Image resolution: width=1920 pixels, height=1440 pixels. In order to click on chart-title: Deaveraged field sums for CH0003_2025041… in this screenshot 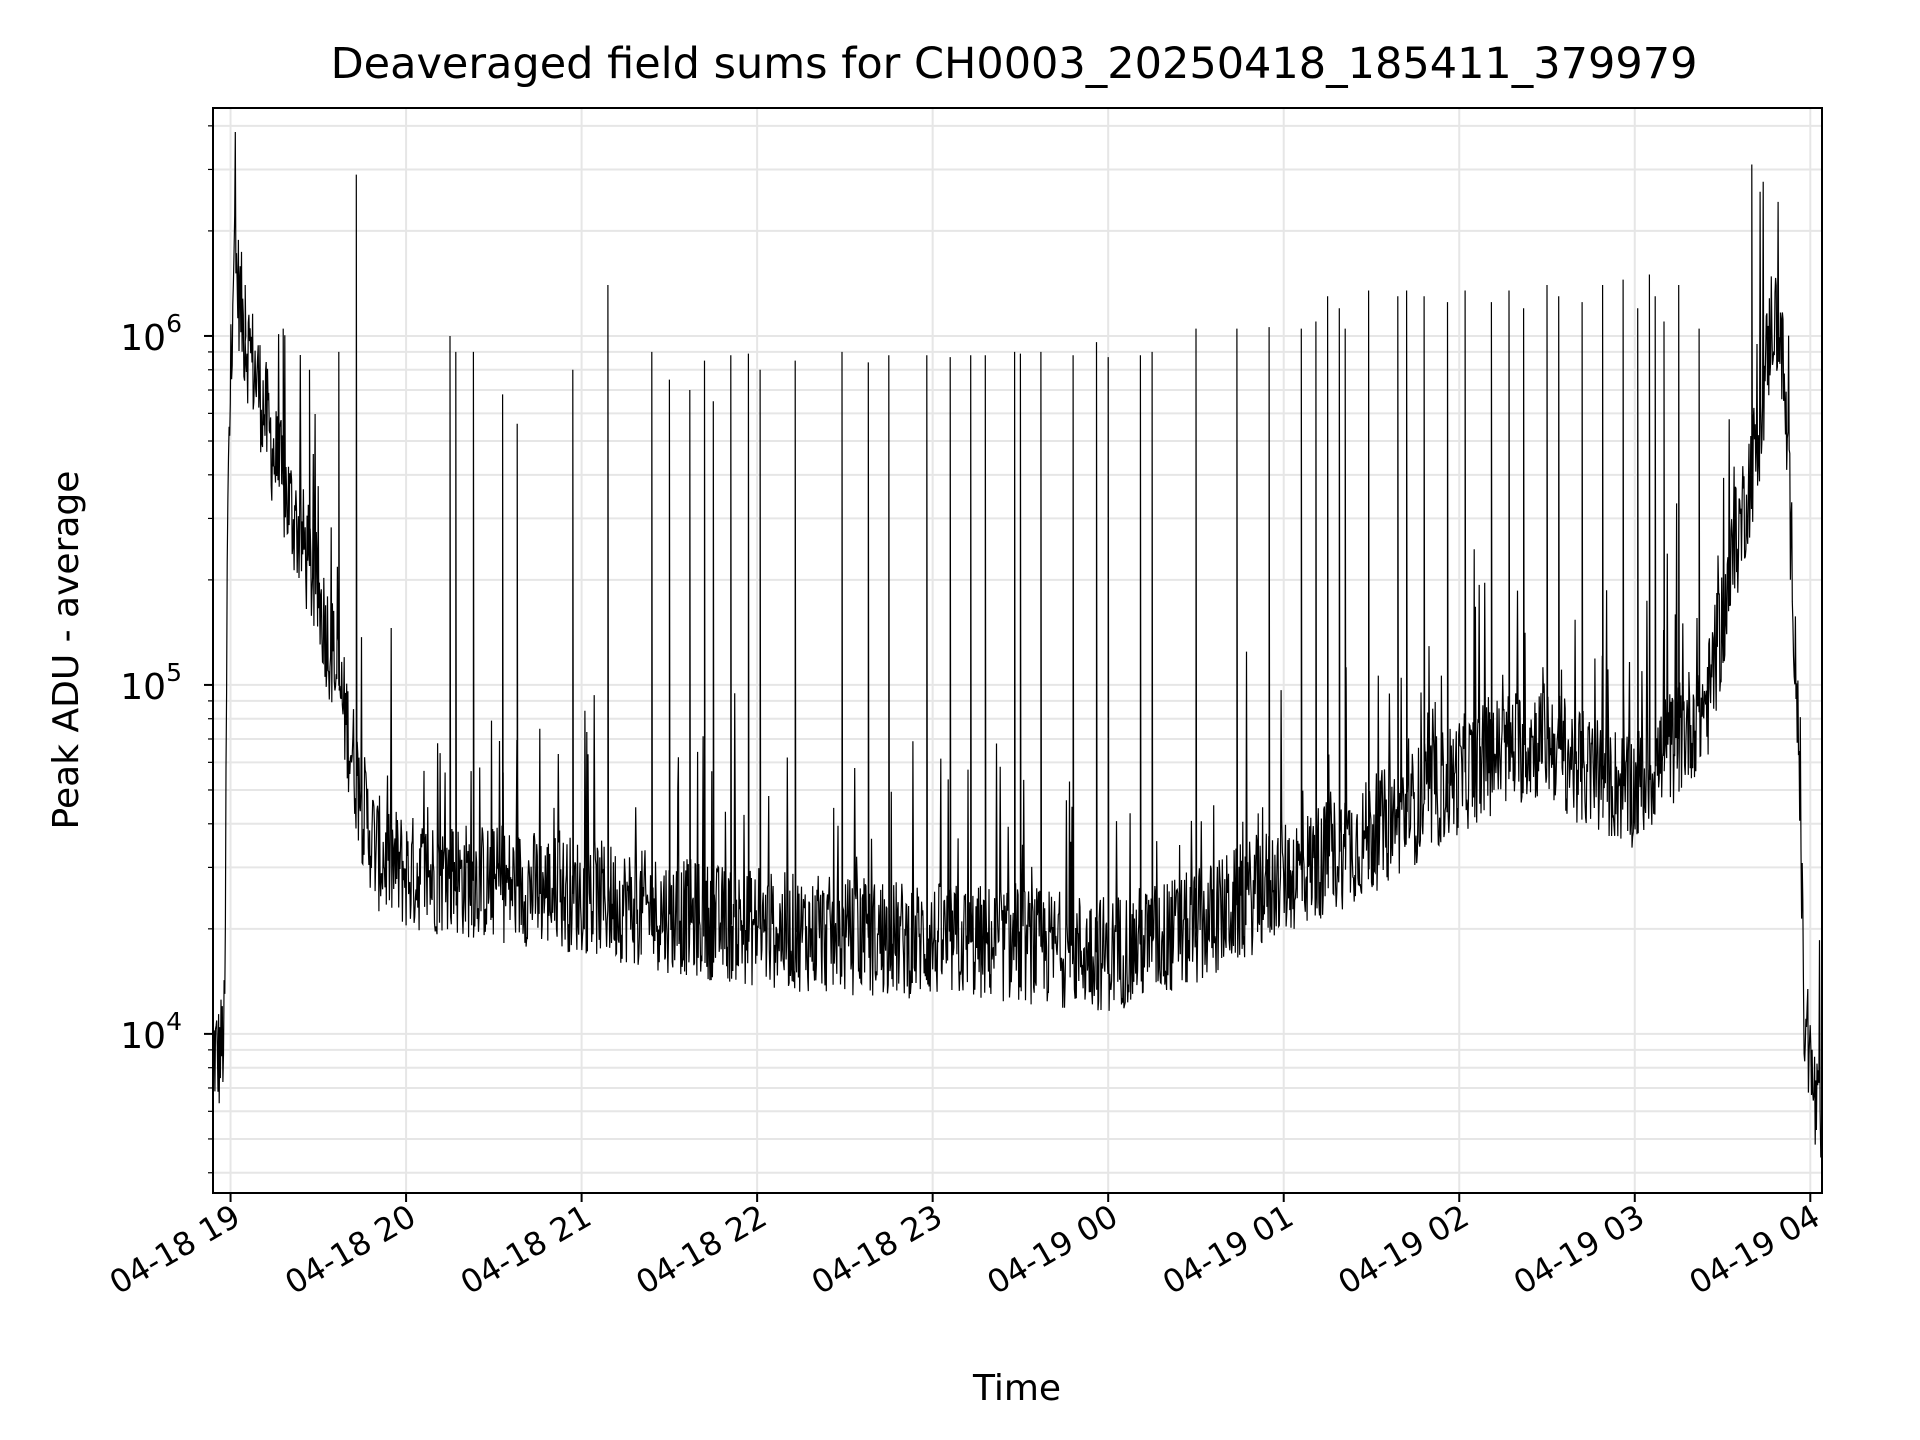, I will do `click(1014, 64)`.